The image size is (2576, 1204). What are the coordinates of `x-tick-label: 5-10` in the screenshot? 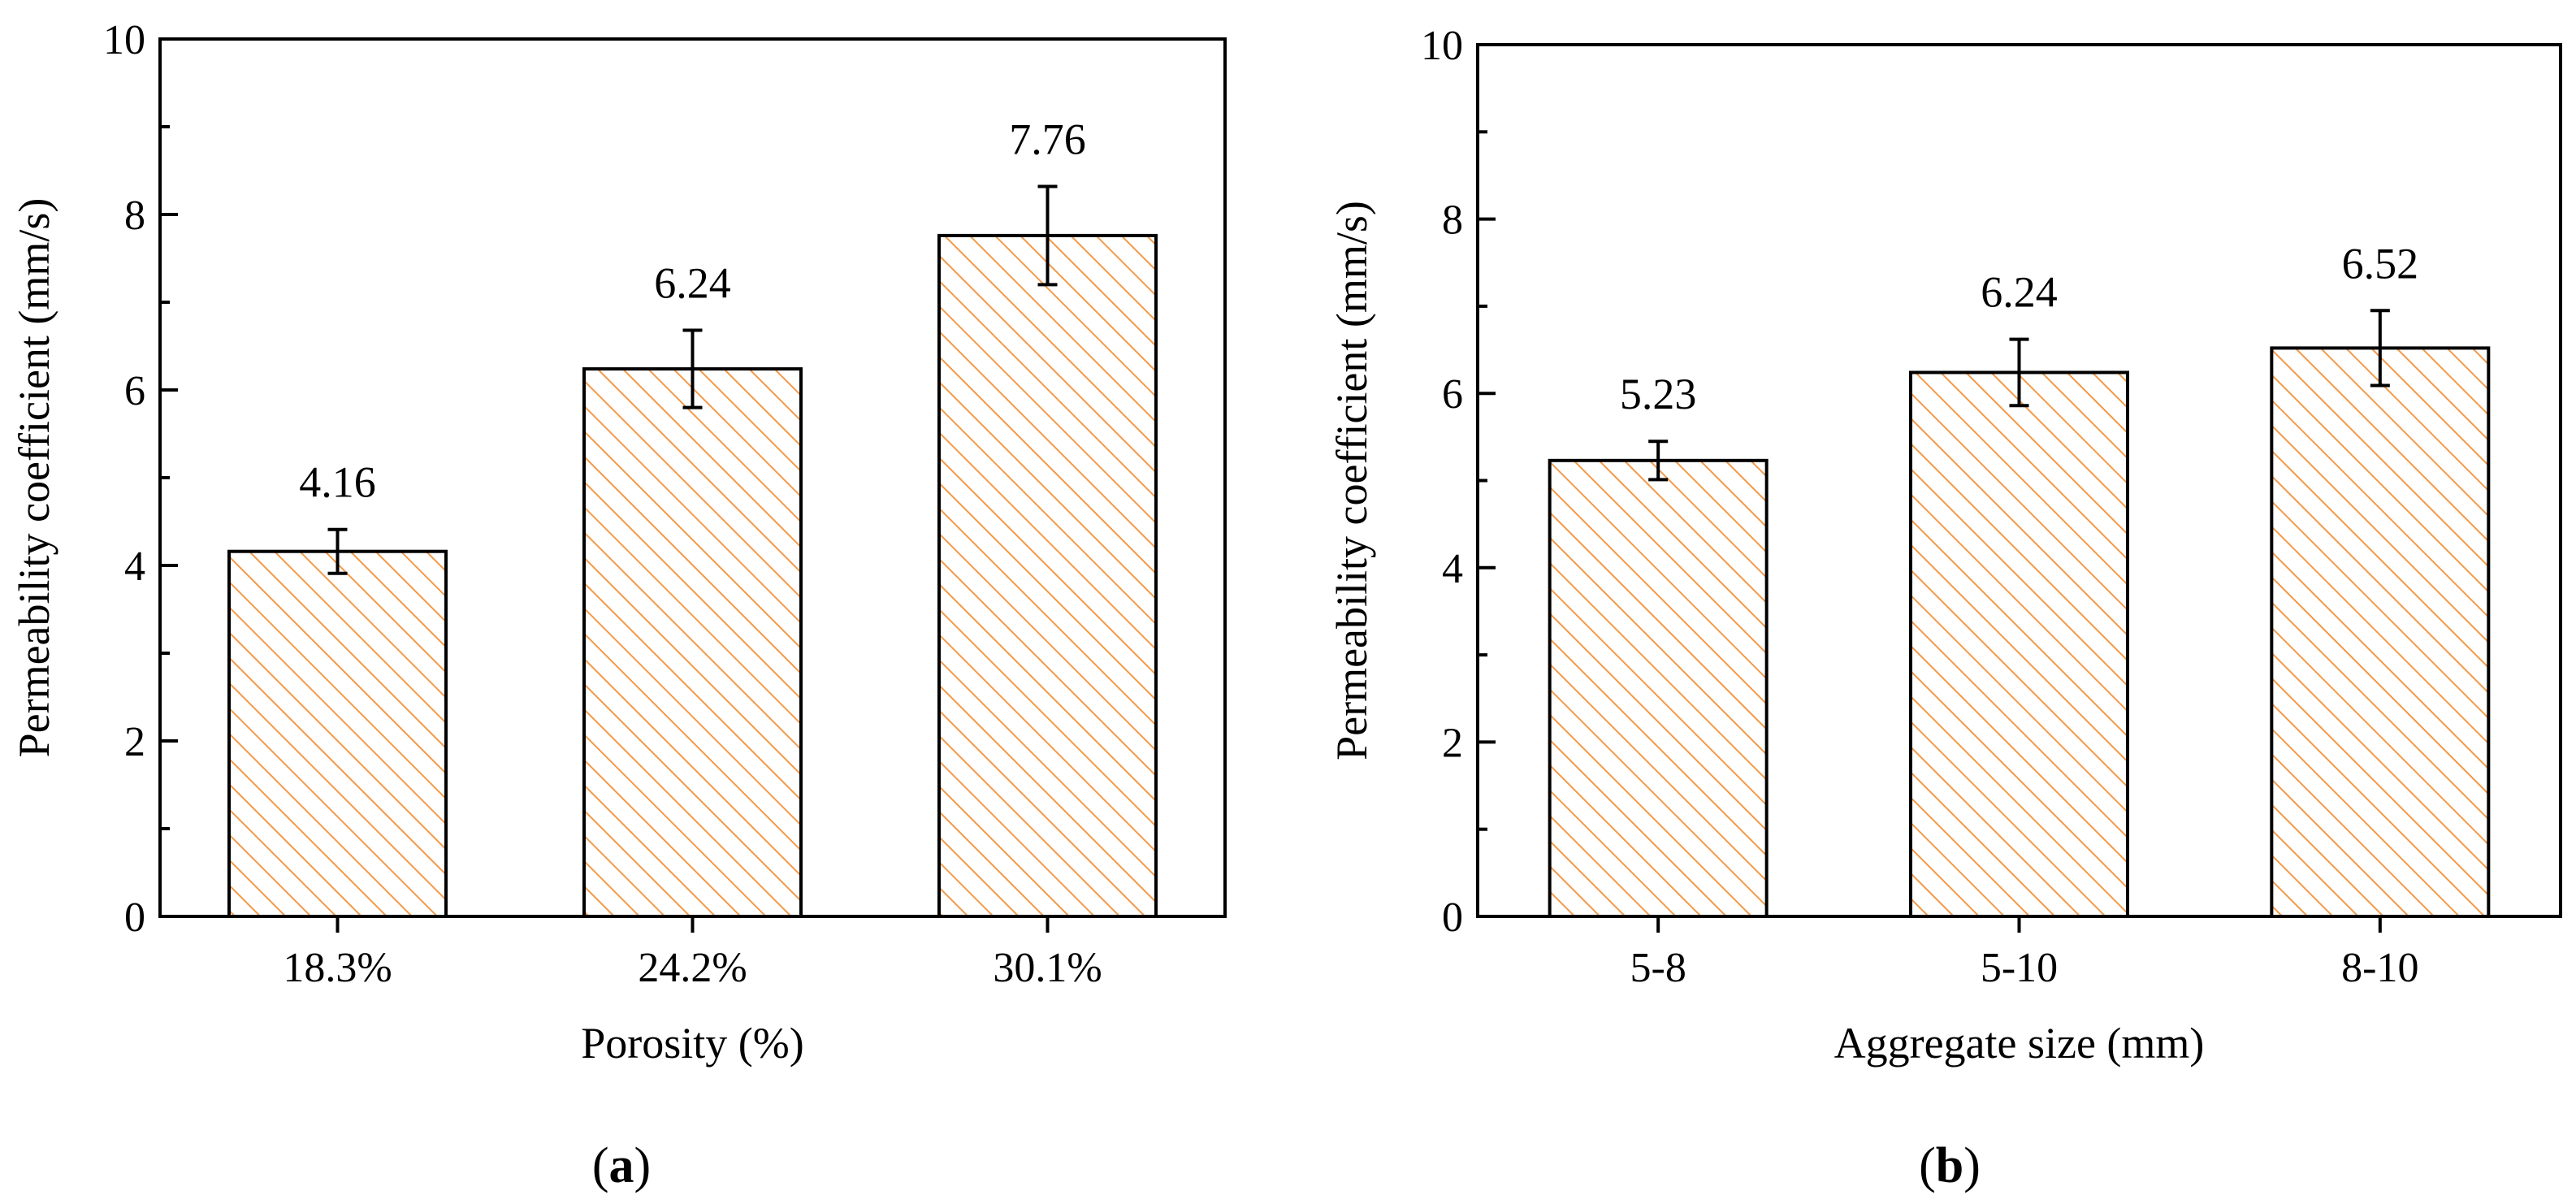 It's located at (2020, 968).